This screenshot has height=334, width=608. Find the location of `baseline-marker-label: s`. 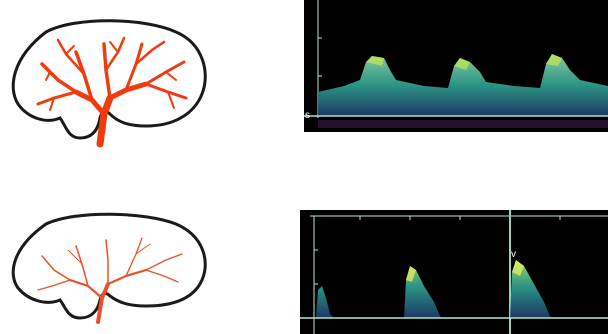

baseline-marker-label: s is located at coordinates (307, 115).